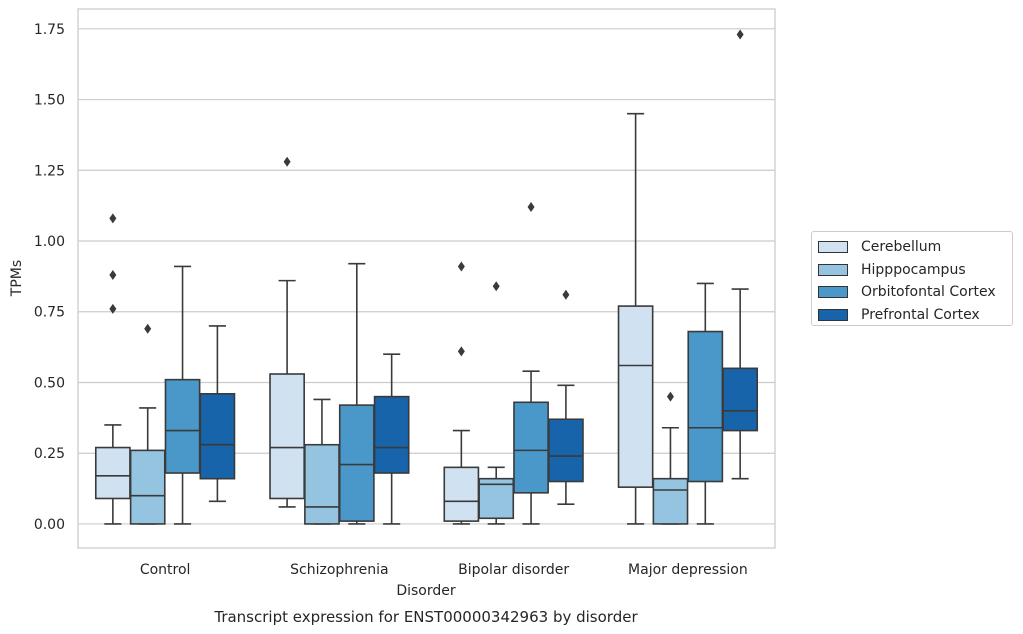 Image resolution: width=1023 pixels, height=634 pixels. I want to click on y-tick-label: 0.25, so click(49, 454).